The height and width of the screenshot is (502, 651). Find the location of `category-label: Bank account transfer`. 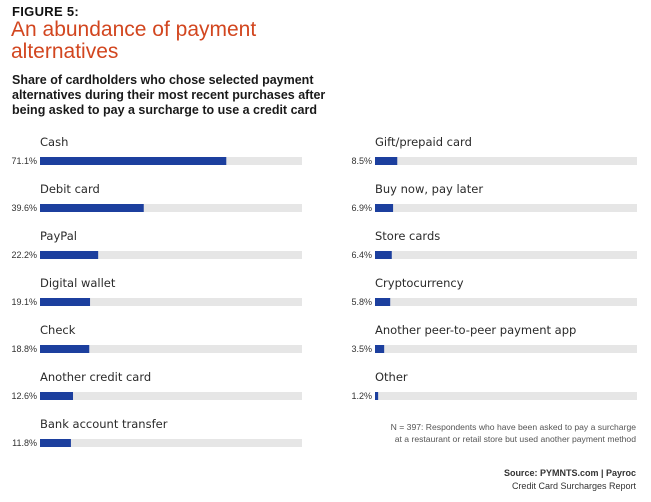

category-label: Bank account transfer is located at coordinates (104, 424).